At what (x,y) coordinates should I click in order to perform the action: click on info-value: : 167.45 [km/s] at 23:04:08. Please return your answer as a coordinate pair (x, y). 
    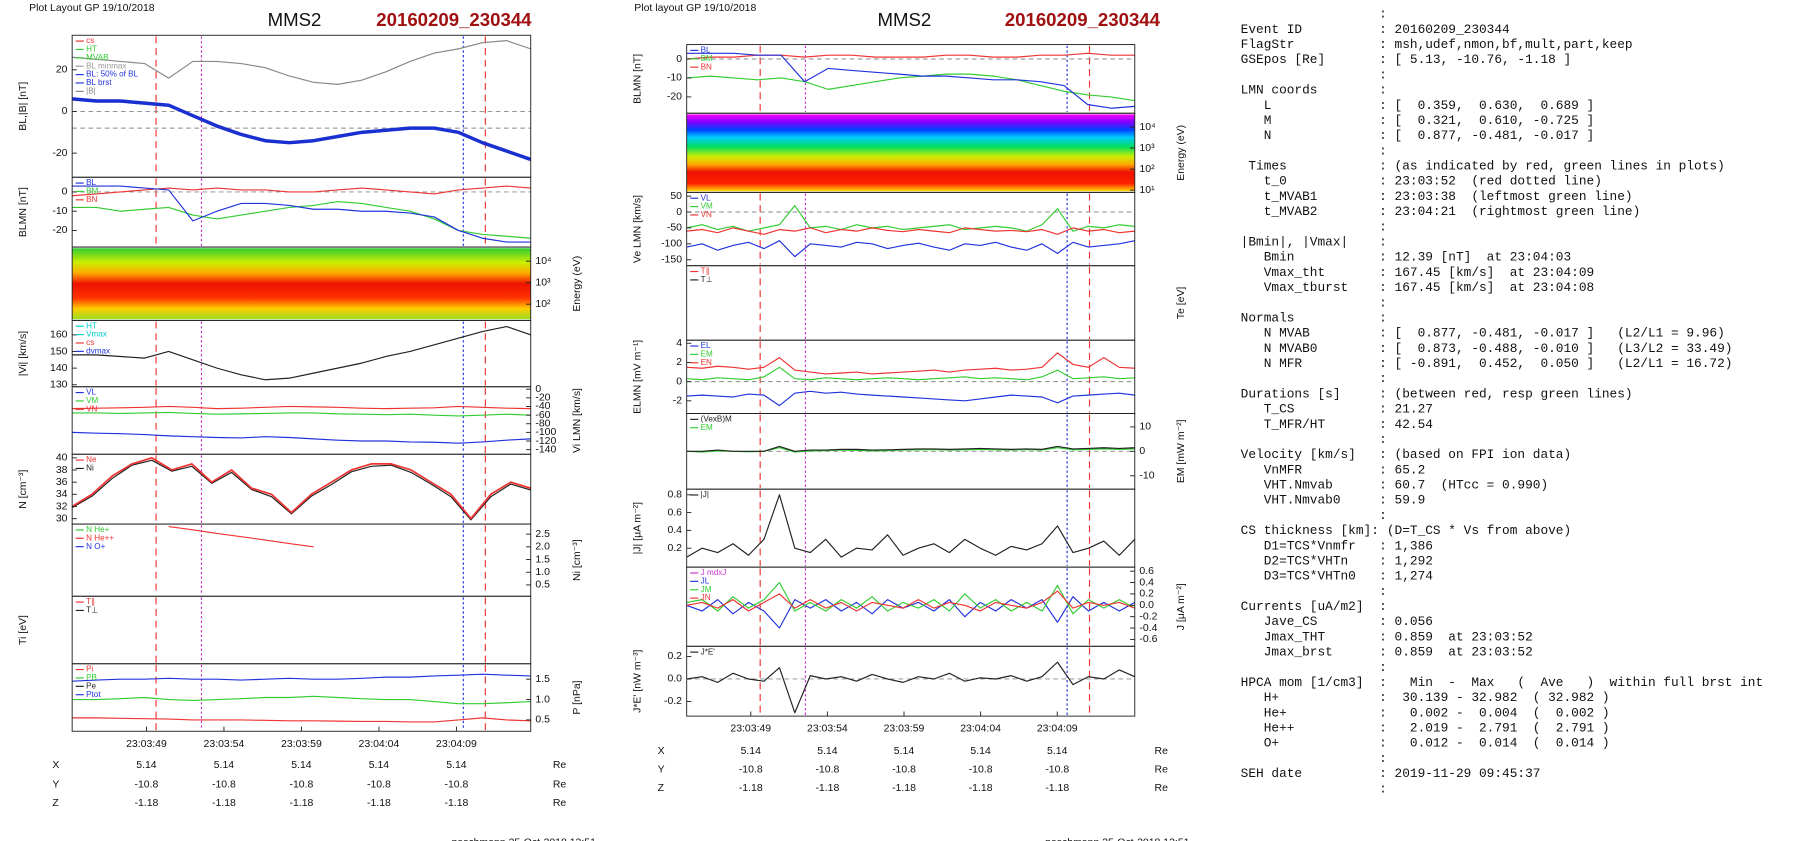
    Looking at the image, I should click on (1486, 287).